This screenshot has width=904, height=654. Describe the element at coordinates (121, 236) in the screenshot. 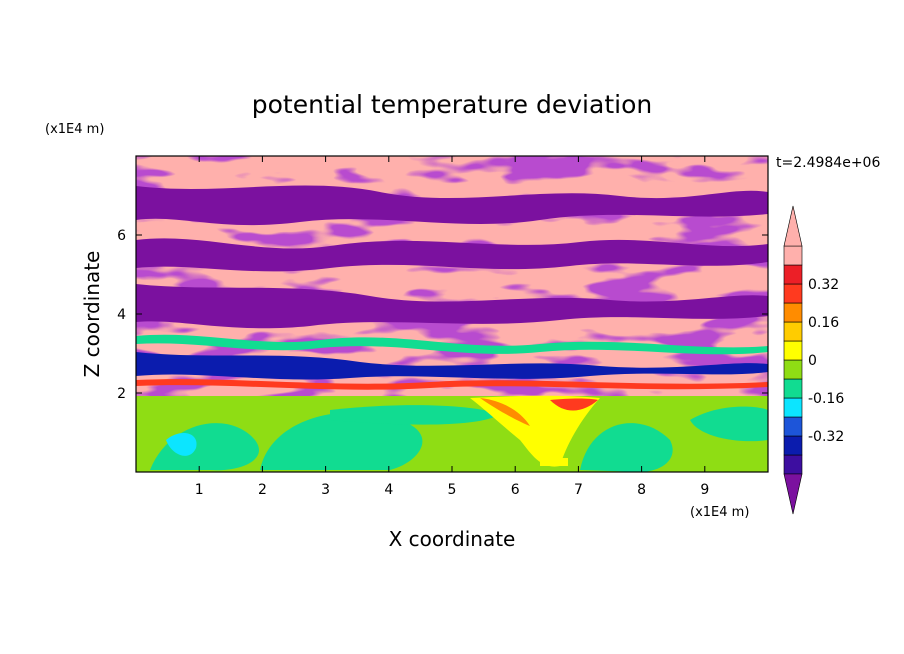

I see `y-tick-label: 6` at that location.